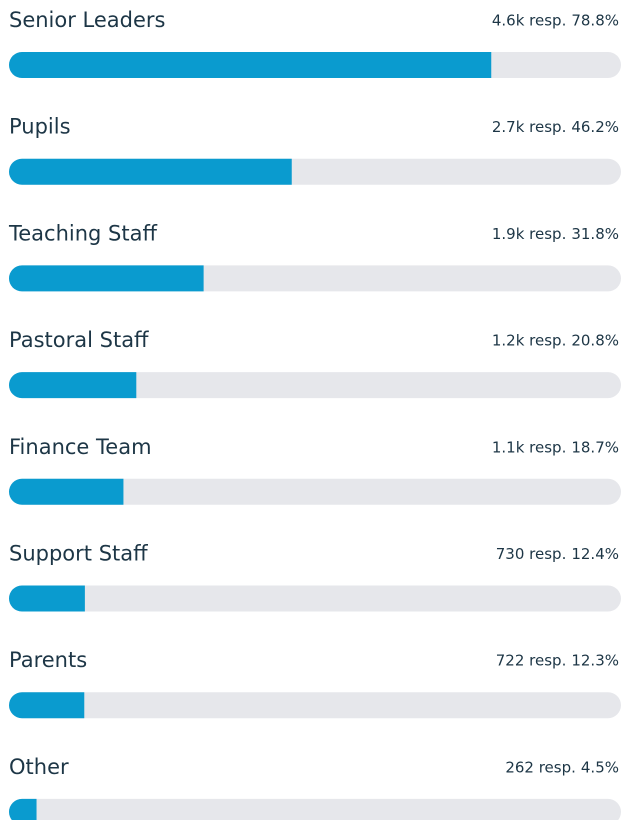 This screenshot has height=820, width=622. What do you see at coordinates (595, 661) in the screenshot?
I see `percent-label: 12.3%` at bounding box center [595, 661].